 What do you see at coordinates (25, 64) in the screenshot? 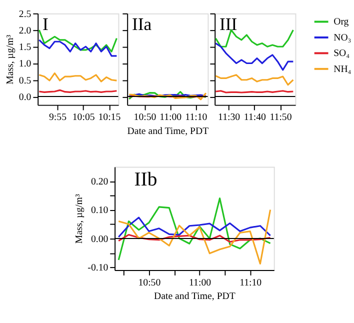
I see `y-tick-label: 1.0` at bounding box center [25, 64].